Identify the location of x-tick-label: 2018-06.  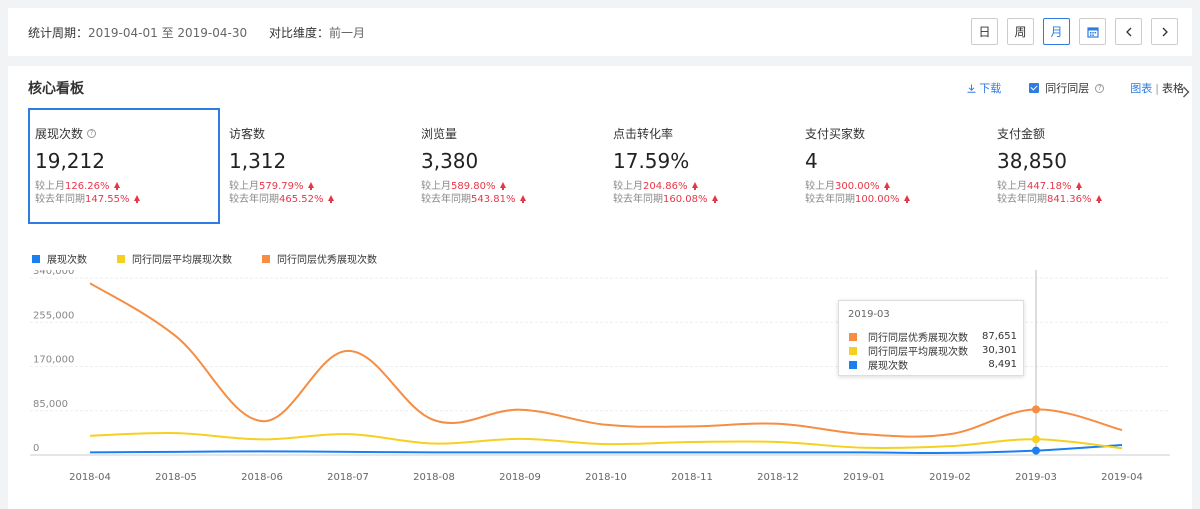
(262, 477).